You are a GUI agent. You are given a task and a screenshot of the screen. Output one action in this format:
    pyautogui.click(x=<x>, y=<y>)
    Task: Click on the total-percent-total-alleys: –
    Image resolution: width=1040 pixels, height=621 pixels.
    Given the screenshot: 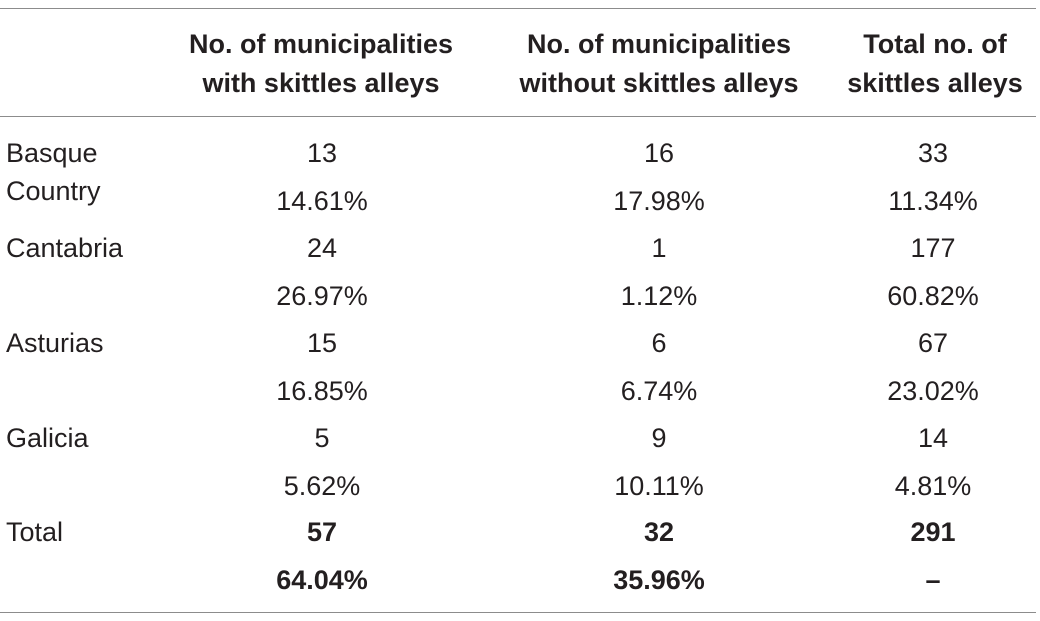 What is the action you would take?
    pyautogui.click(x=933, y=580)
    